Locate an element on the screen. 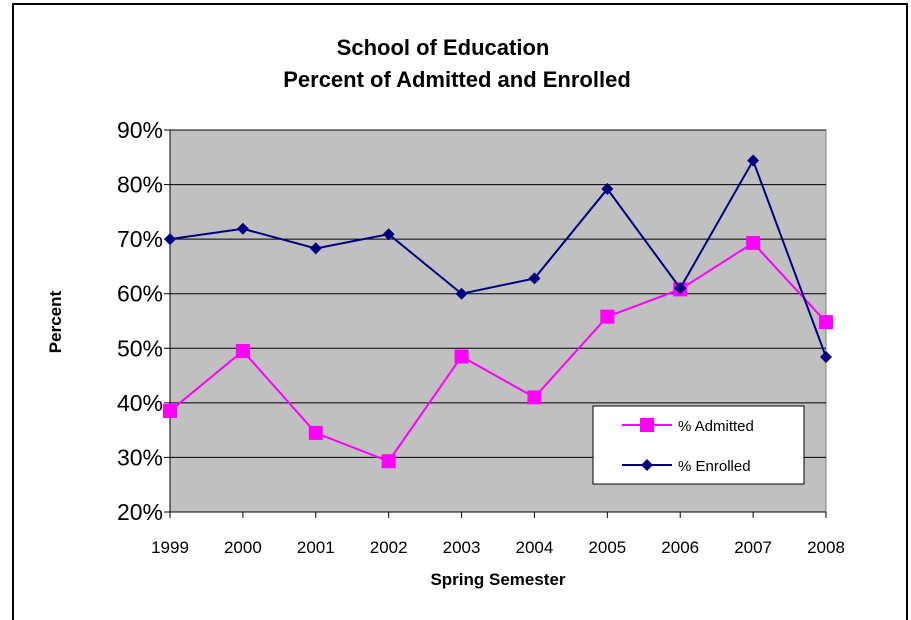  legend-box is located at coordinates (698, 445).